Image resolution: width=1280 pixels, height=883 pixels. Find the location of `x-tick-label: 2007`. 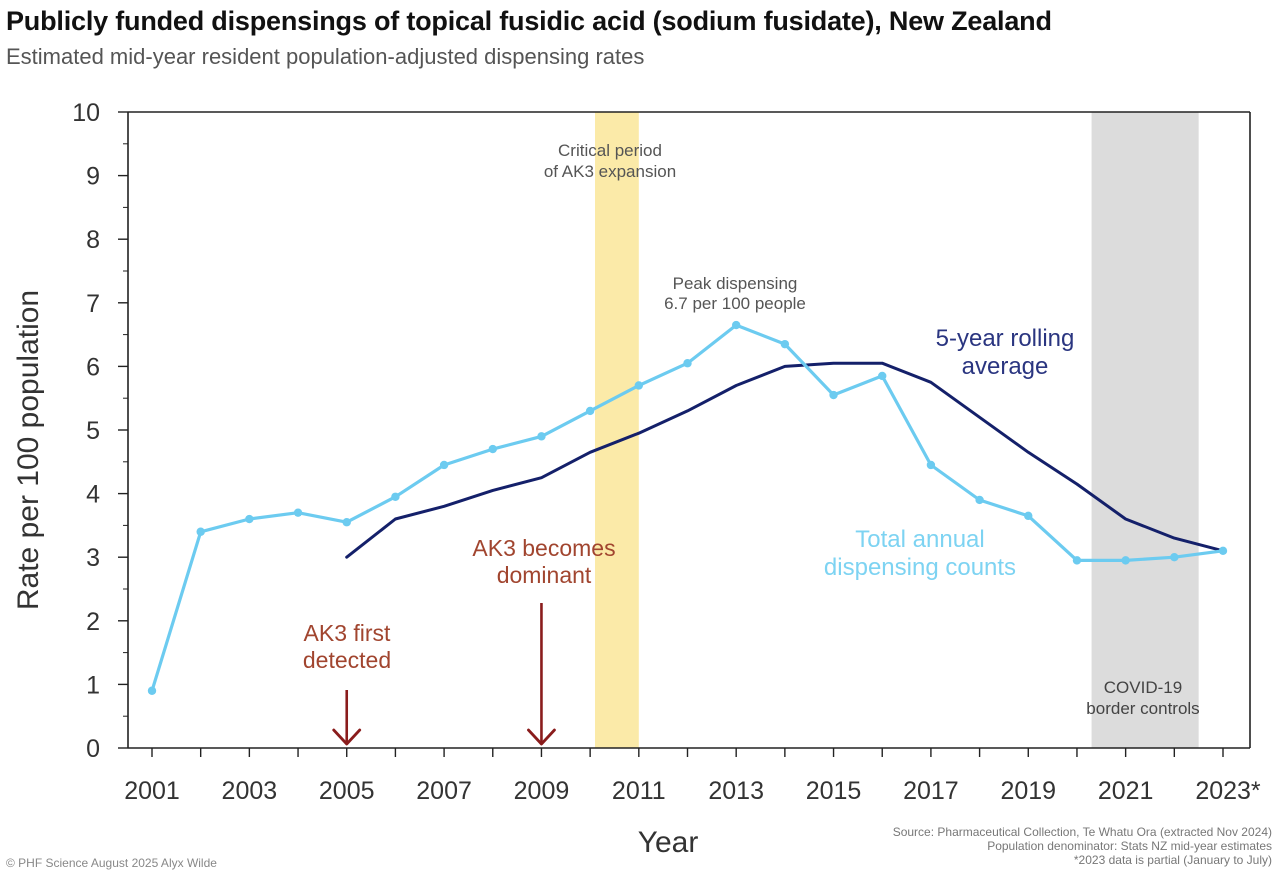

x-tick-label: 2007 is located at coordinates (444, 791).